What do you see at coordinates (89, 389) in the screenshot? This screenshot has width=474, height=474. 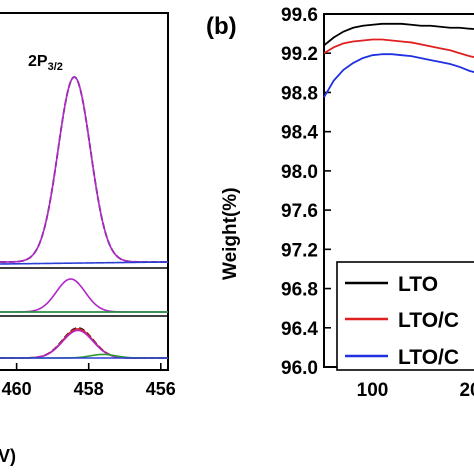 I see `panel-a-x-tick-label: 458` at bounding box center [89, 389].